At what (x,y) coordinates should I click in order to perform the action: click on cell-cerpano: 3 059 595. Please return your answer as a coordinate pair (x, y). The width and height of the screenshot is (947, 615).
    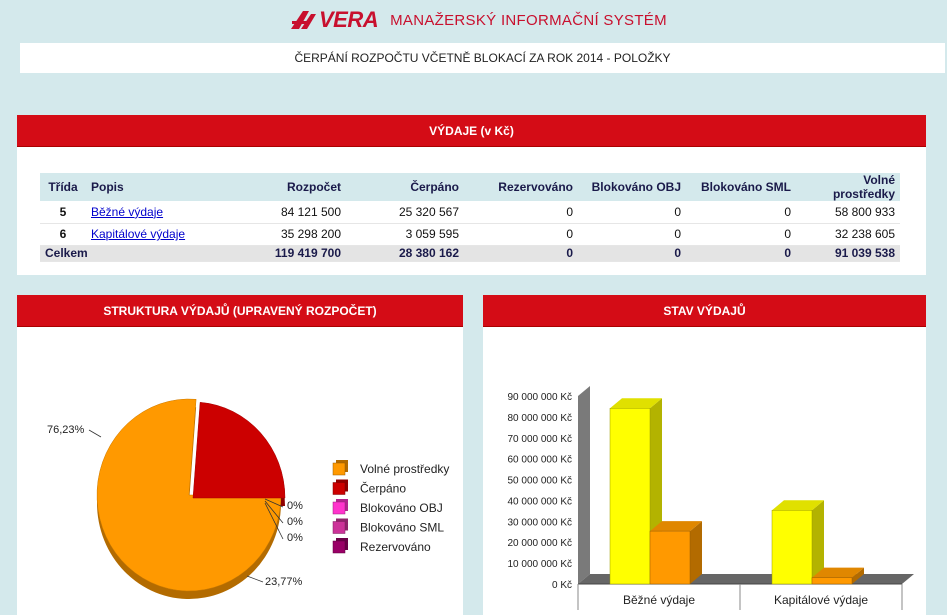
    Looking at the image, I should click on (405, 234).